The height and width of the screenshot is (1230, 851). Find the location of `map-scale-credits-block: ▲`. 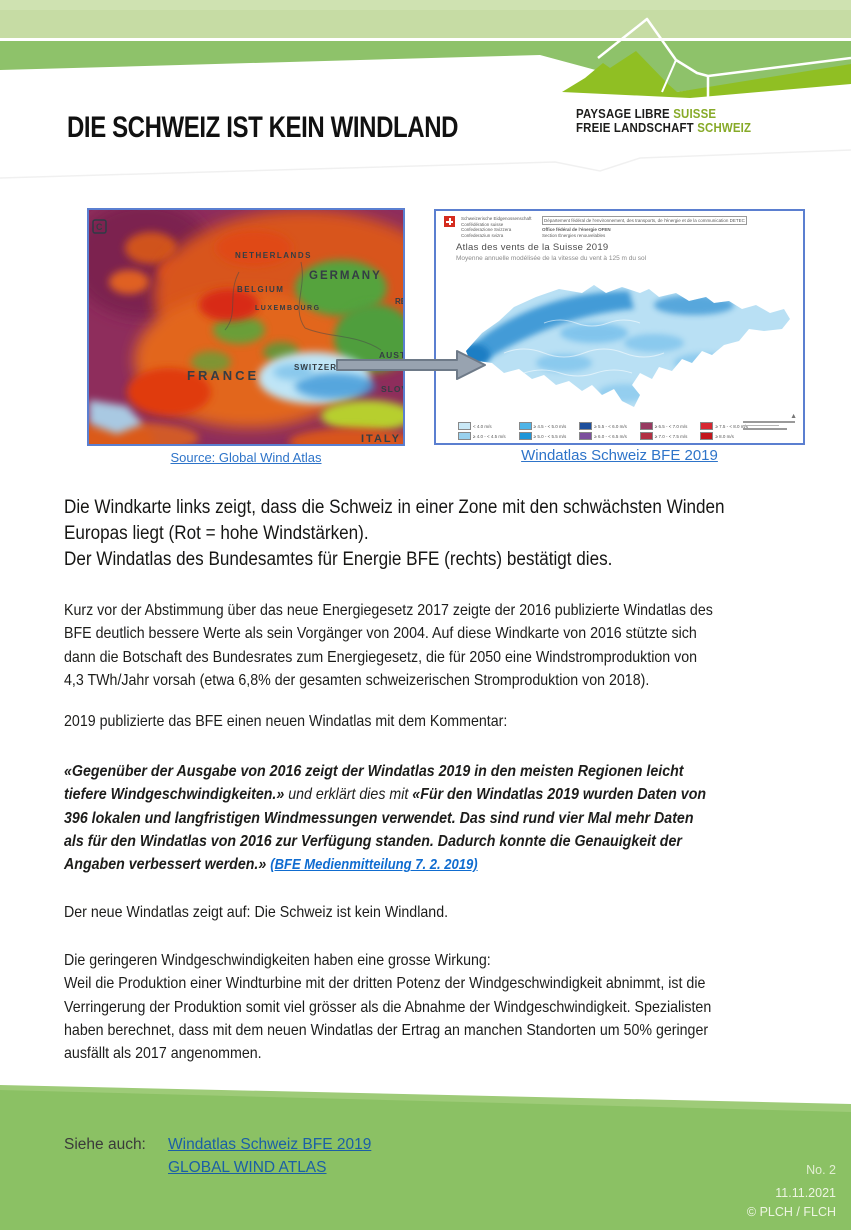

map-scale-credits-block: ▲ is located at coordinates (770, 422).